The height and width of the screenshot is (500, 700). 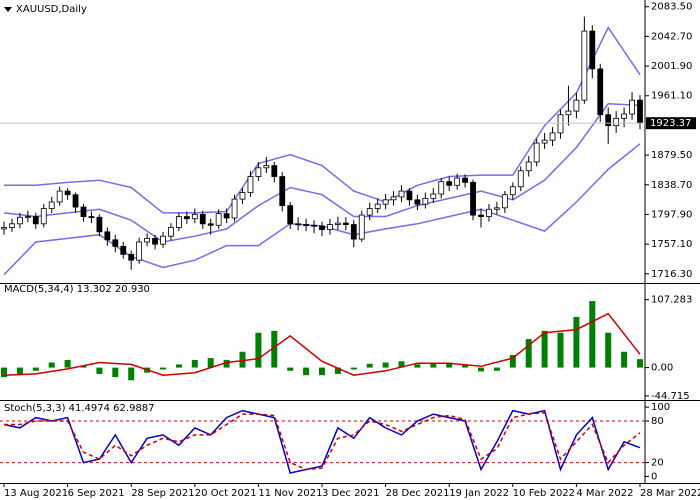 What do you see at coordinates (544, 493) in the screenshot?
I see `x-tick-label: 10 Feb 2022` at bounding box center [544, 493].